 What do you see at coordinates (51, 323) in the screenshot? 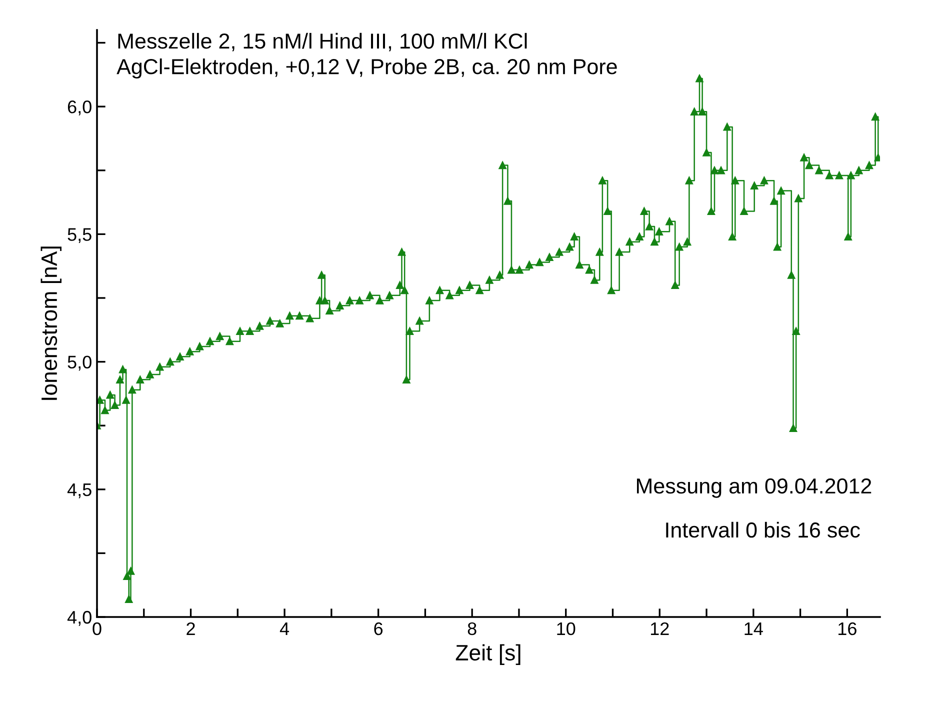
I see `y-axis-title: Ionenstrom [nA]` at bounding box center [51, 323].